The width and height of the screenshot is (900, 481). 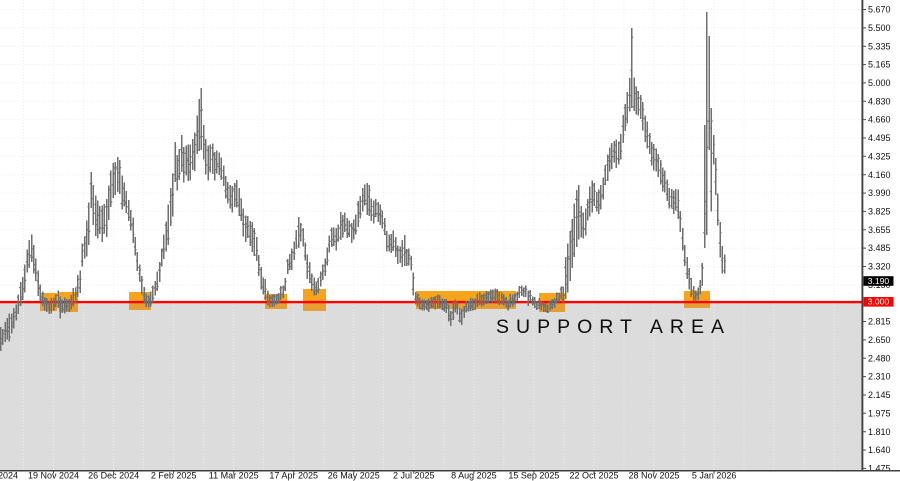 I want to click on svg-text: 2.650, so click(x=879, y=340).